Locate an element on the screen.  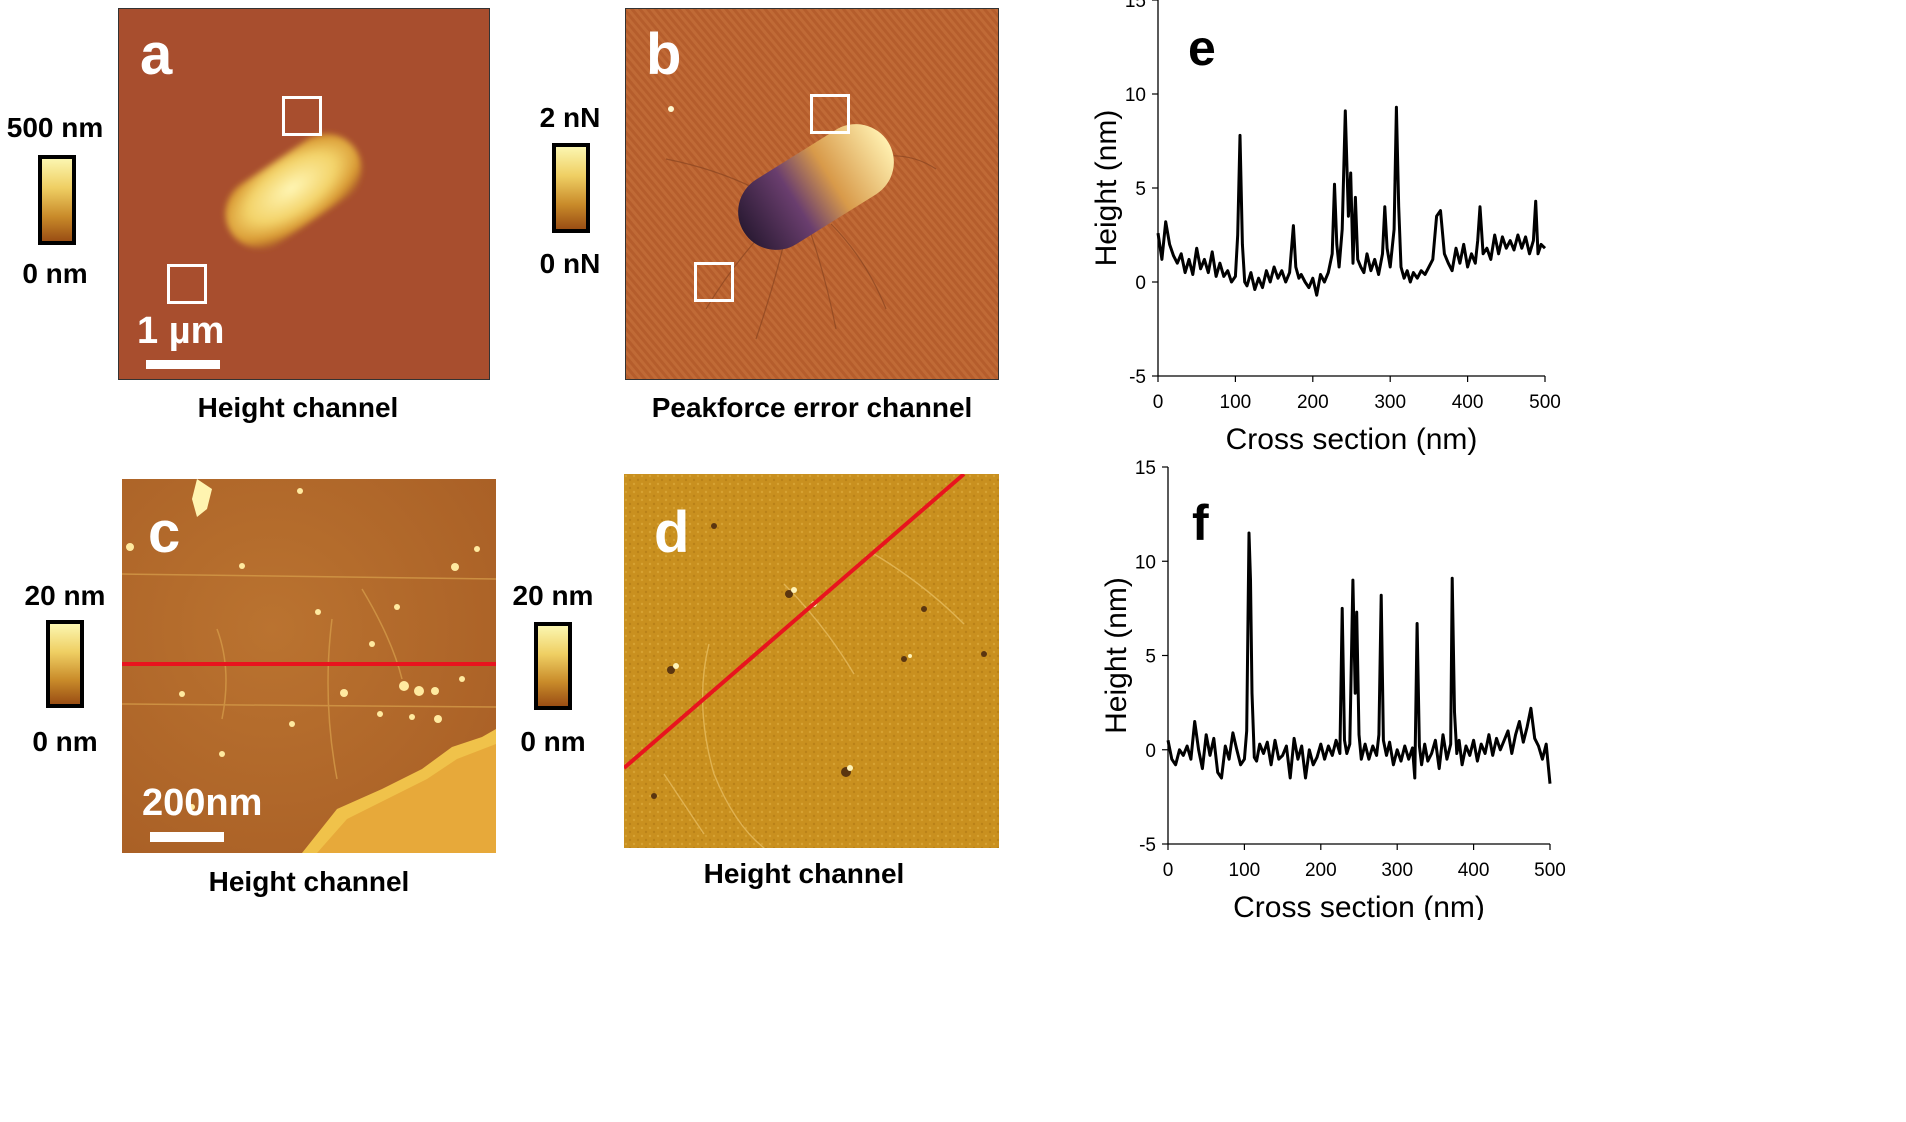
scalebar-c-label: 200nm is located at coordinates (202, 803).